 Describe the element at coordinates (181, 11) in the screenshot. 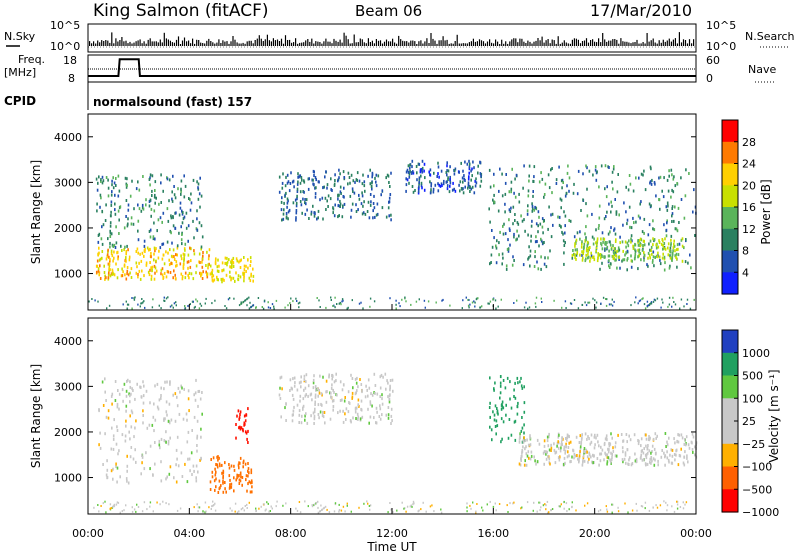

I see `station-title: King Salmon (fitACF)` at that location.